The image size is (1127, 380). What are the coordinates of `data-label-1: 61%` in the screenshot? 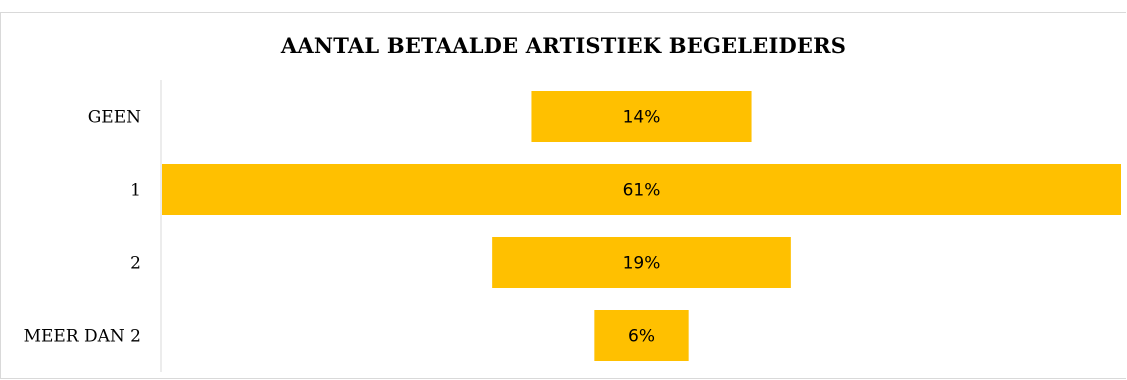 It's located at (642, 191).